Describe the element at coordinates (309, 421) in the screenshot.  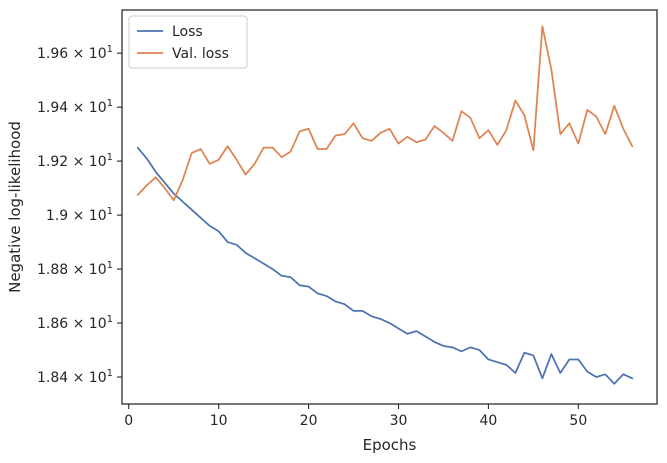
I see `x-tick-label: 20` at that location.